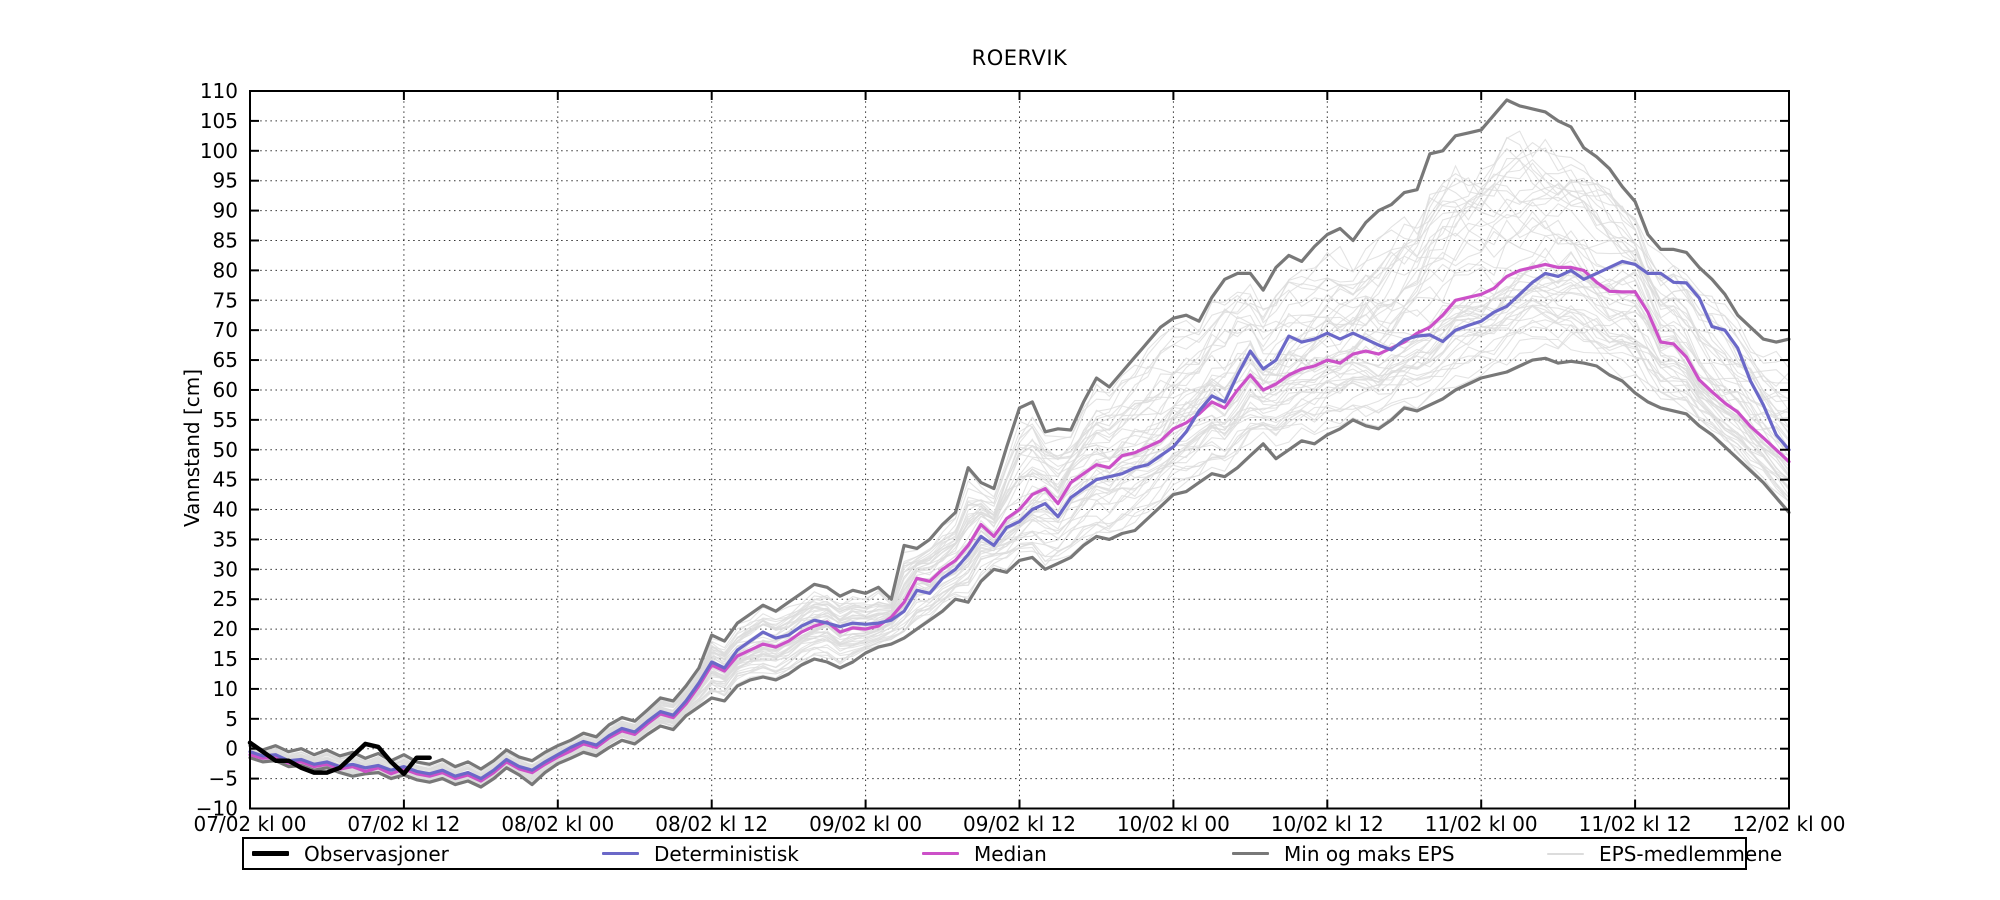 The width and height of the screenshot is (2000, 900). Describe the element at coordinates (1691, 853) in the screenshot. I see `legend-label: EPS-medlemmene` at that location.